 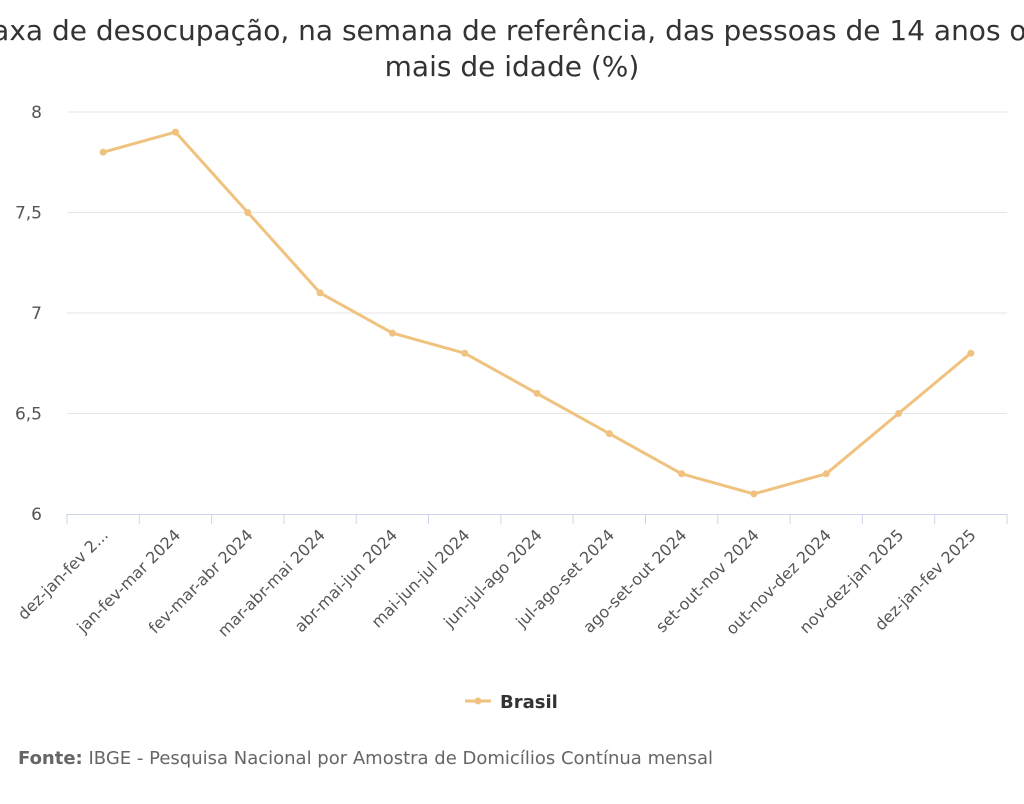 I want to click on legend: Brasil, so click(x=511, y=702).